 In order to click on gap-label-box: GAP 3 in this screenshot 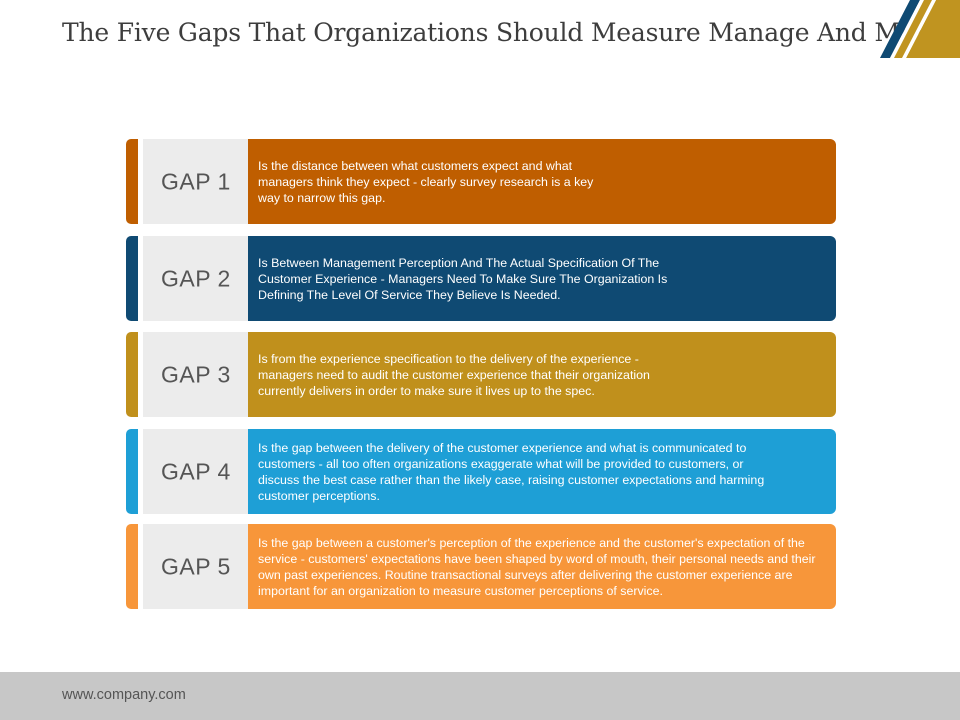, I will do `click(195, 374)`.